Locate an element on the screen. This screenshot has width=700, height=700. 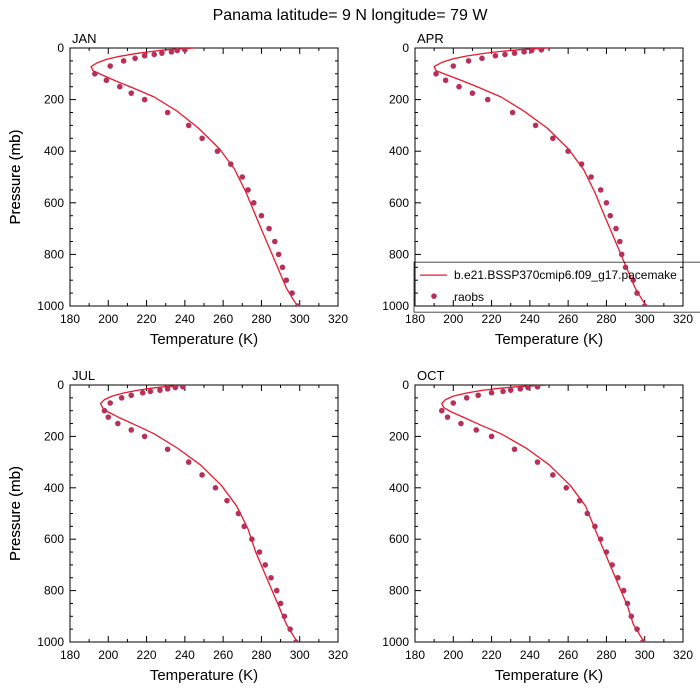
y-tick-label: 0 is located at coordinates (405, 385).